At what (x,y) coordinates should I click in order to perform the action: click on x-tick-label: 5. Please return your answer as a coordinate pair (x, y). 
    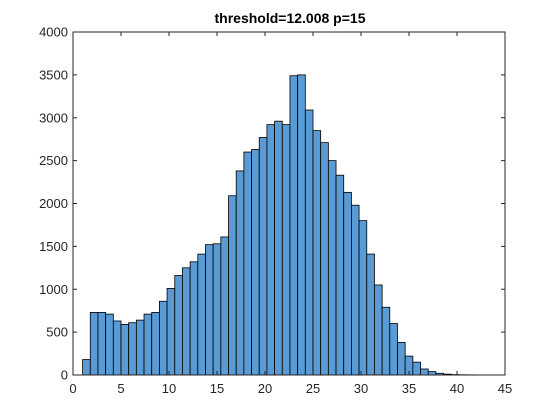
    Looking at the image, I should click on (120, 388).